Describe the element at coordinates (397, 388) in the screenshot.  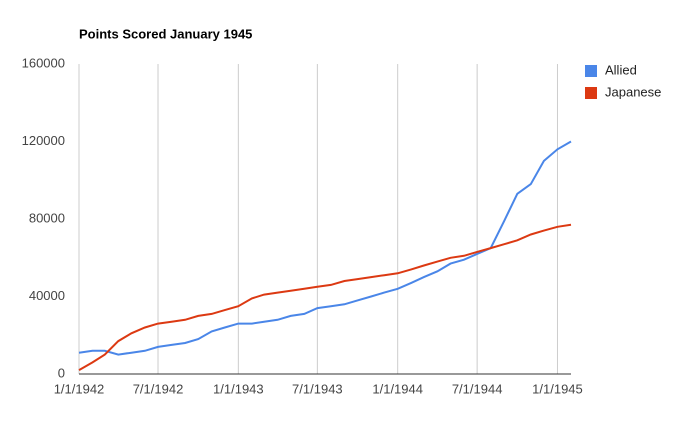
I see `x-tick-label: 1/1/1944` at that location.